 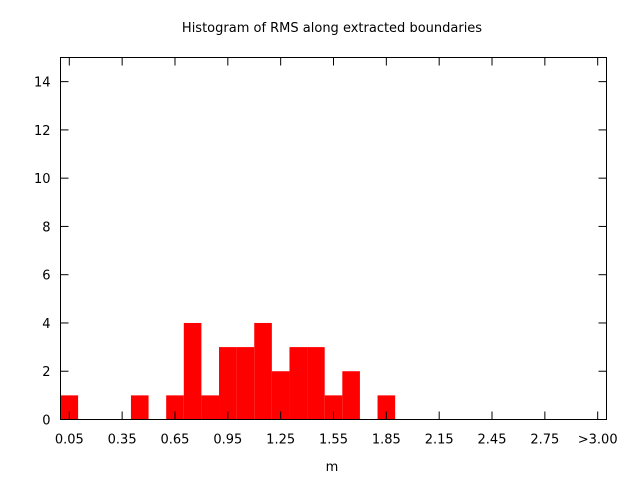 I want to click on bars-group, so click(x=228, y=371).